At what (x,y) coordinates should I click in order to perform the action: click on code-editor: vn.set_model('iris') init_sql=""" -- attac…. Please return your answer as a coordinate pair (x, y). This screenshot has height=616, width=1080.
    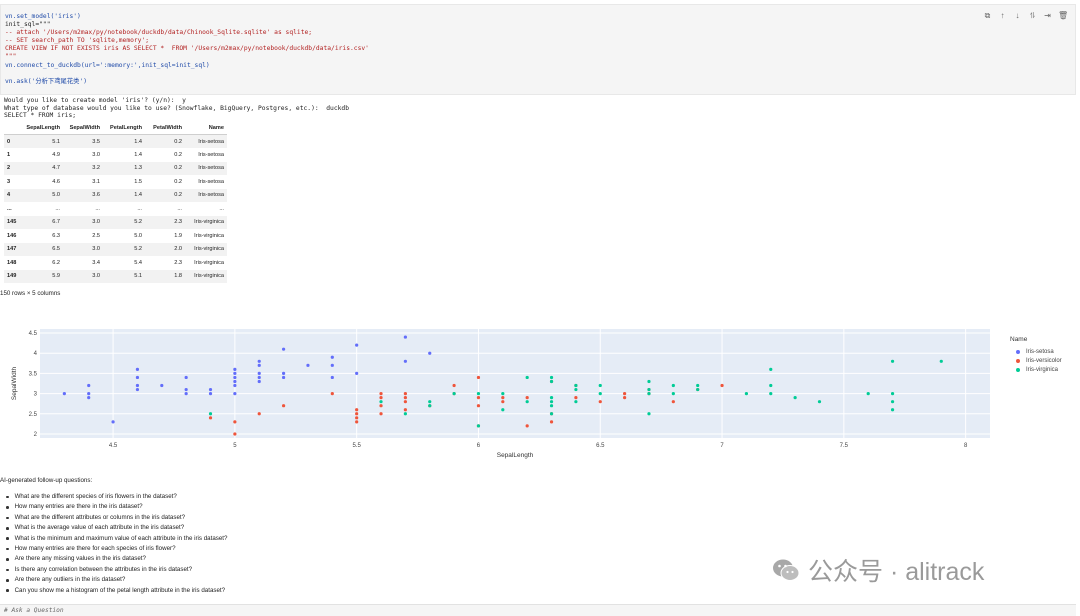
    Looking at the image, I should click on (187, 49).